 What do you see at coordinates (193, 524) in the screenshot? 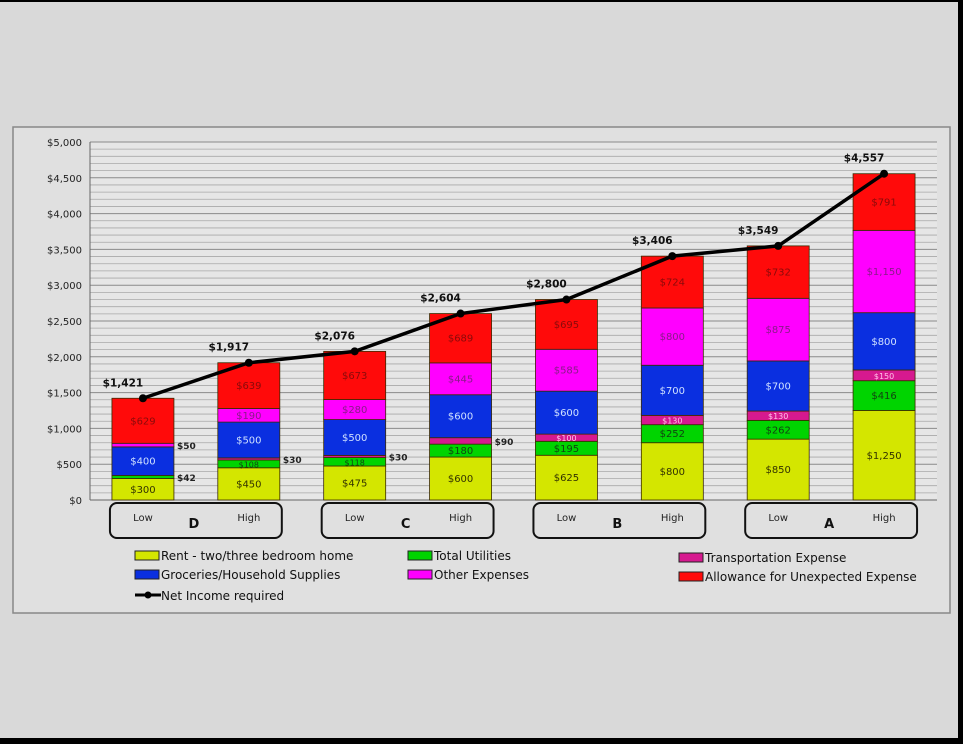
I see `group-label: D` at bounding box center [193, 524].